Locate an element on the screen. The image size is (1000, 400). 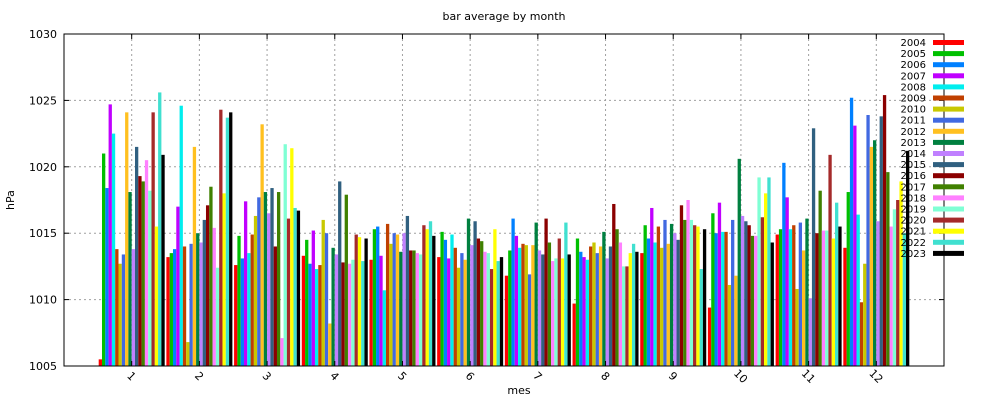
x-tick-label: 2 is located at coordinates (199, 376).